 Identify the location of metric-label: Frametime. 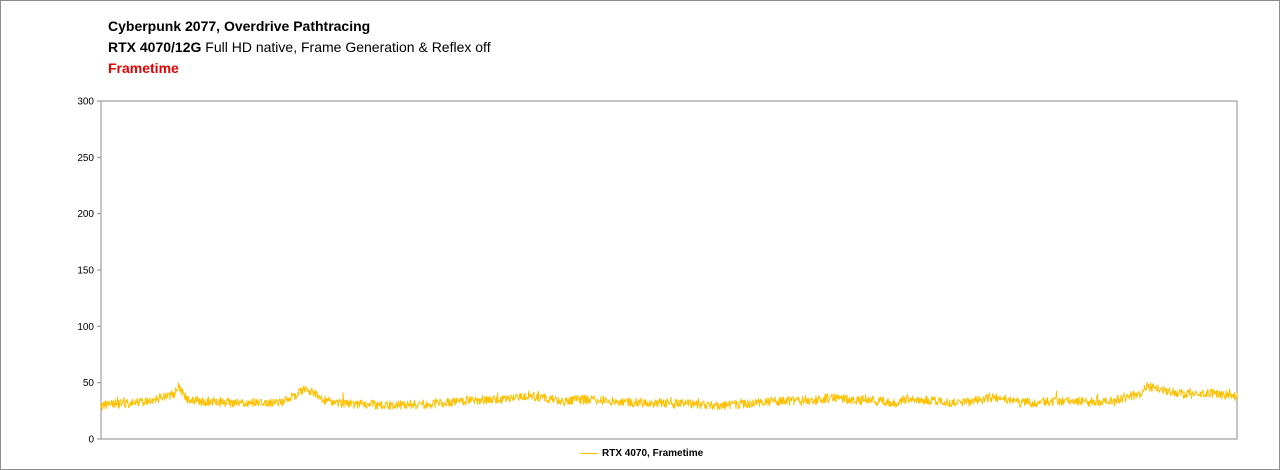
(143, 68).